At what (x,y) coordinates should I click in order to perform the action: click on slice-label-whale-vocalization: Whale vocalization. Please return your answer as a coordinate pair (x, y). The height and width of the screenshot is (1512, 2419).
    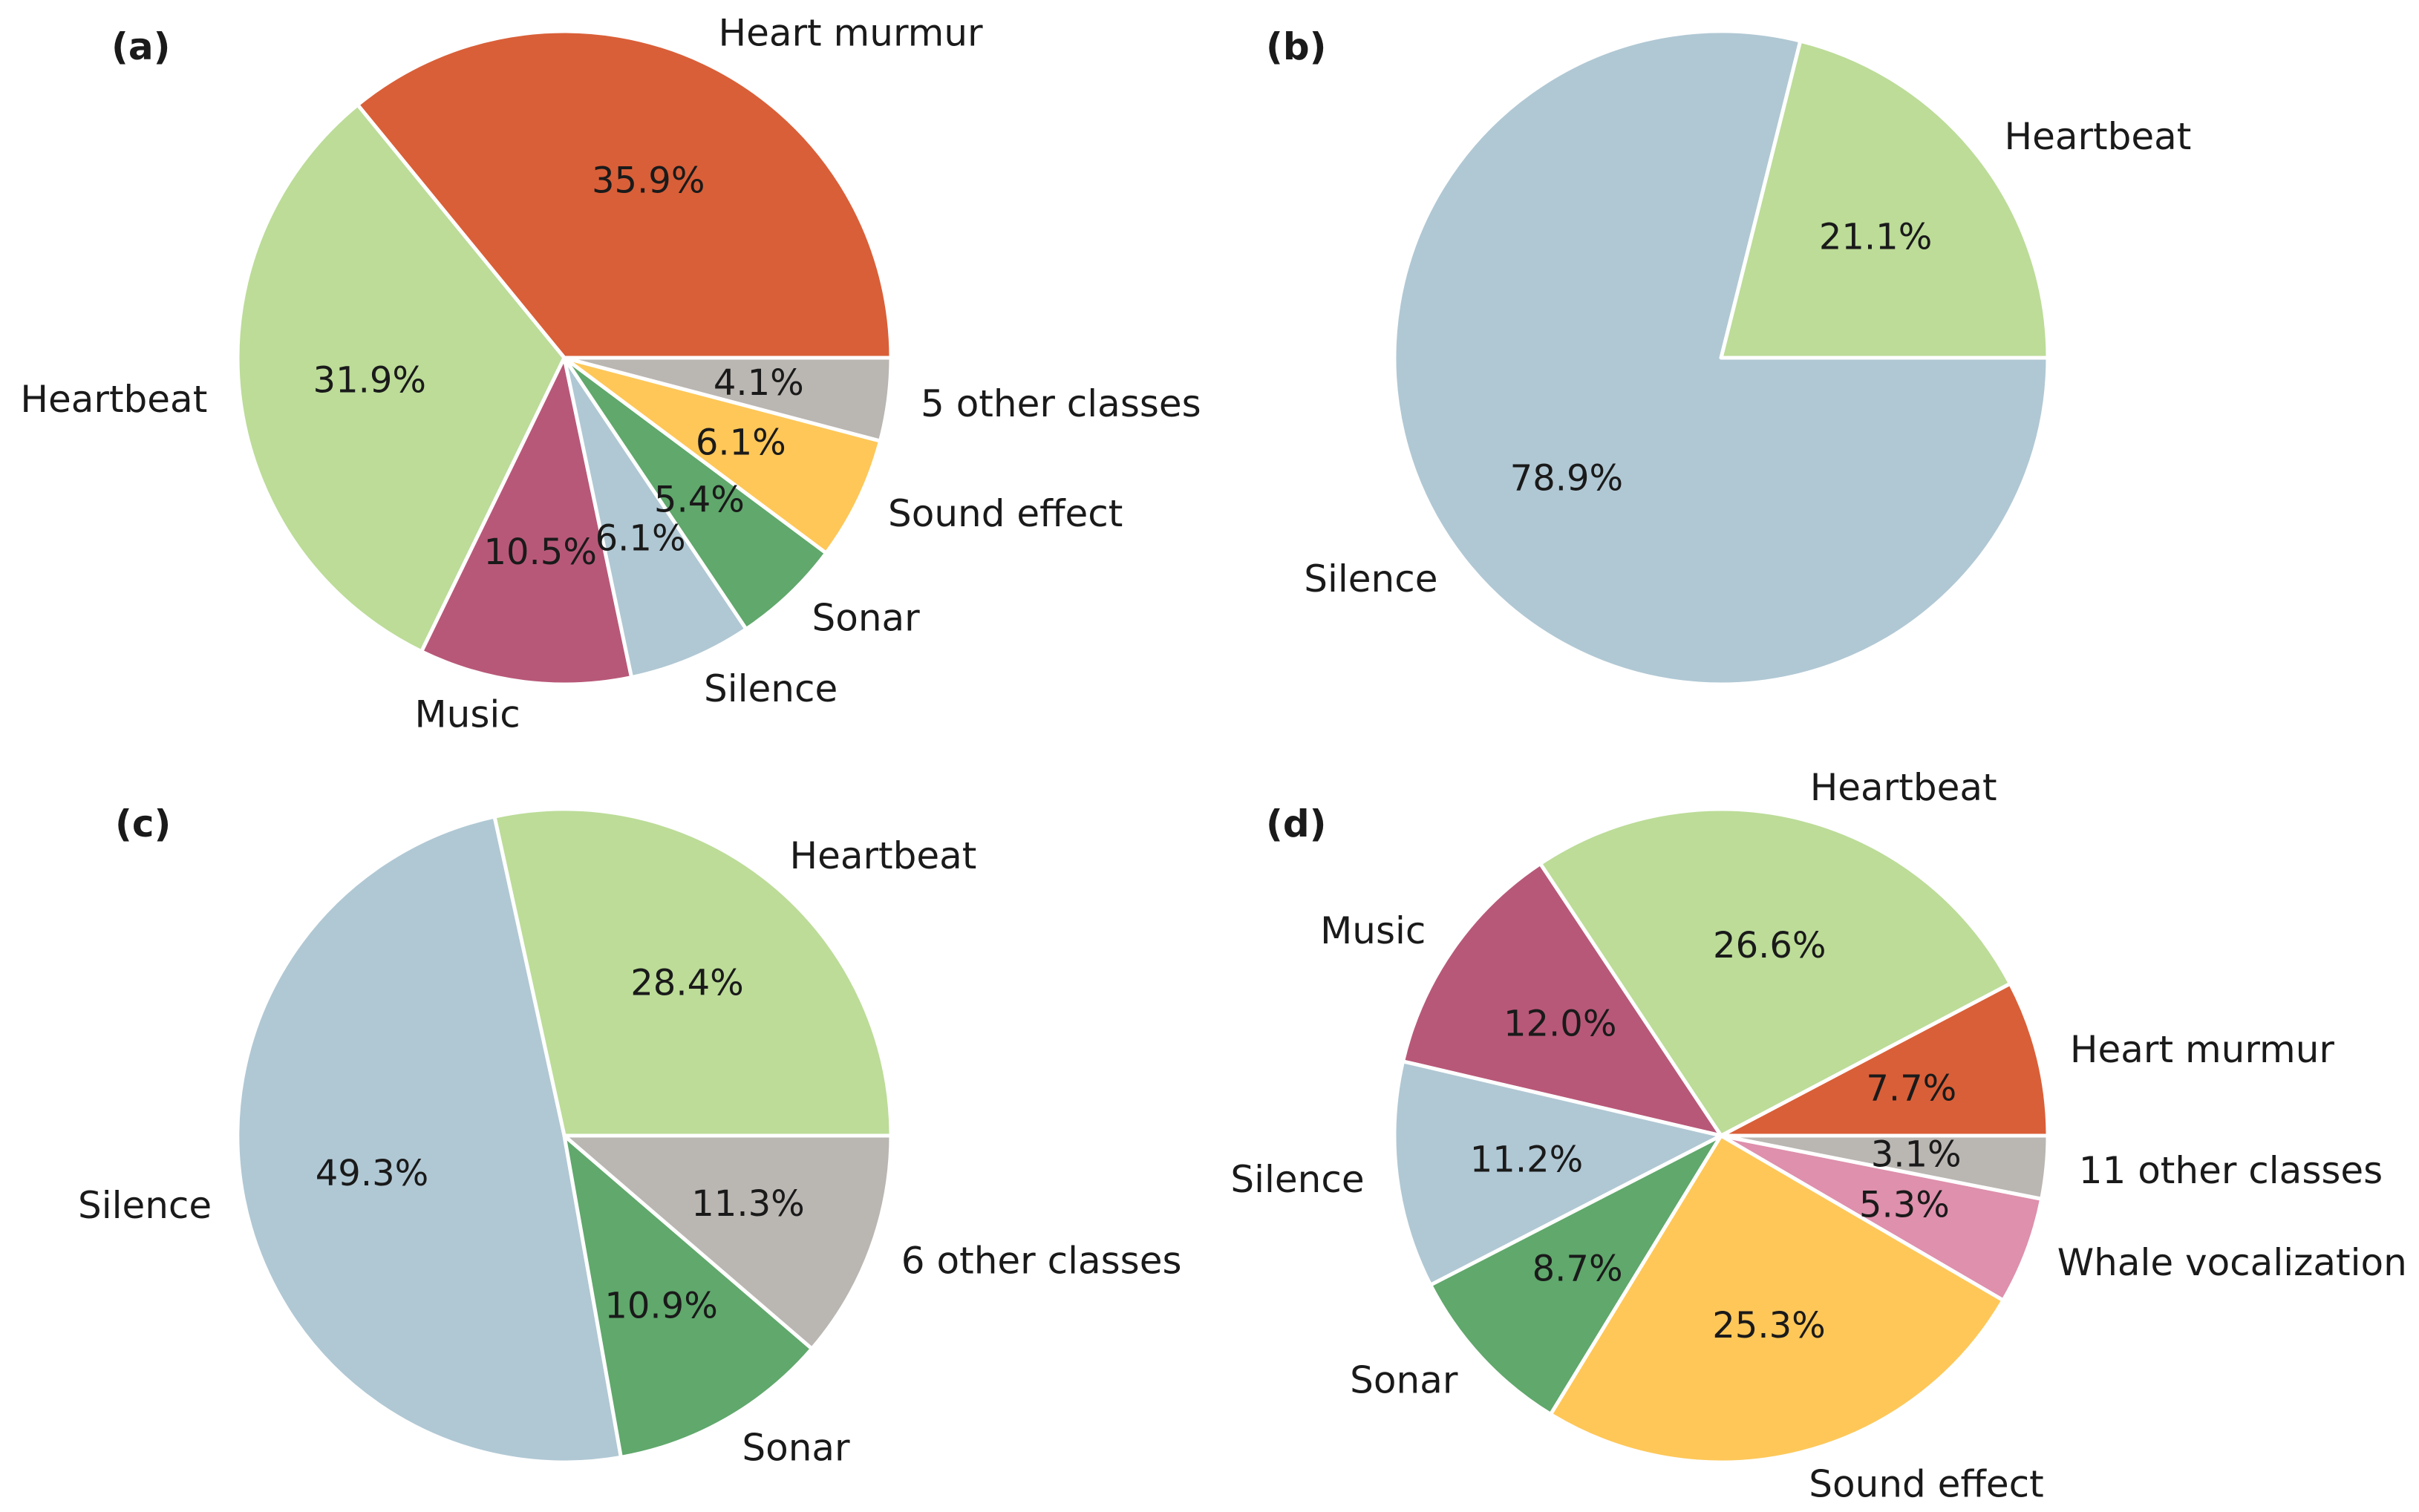
    Looking at the image, I should click on (2232, 1263).